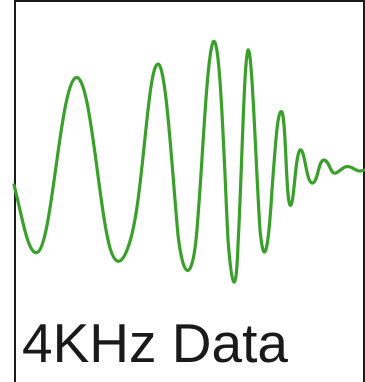 The image size is (365, 382). What do you see at coordinates (155, 343) in the screenshot?
I see `caption-label: 4KHz Data` at bounding box center [155, 343].